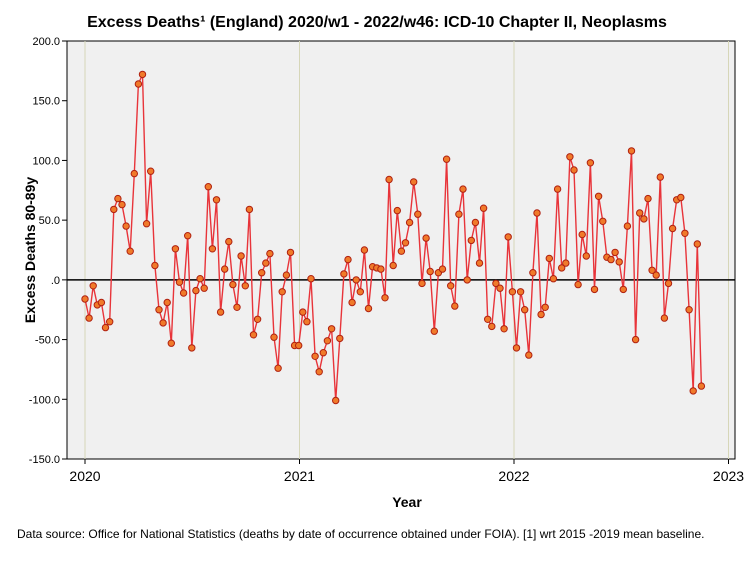 Image resolution: width=754 pixels, height=564 pixels. What do you see at coordinates (513, 476) in the screenshot?
I see `x-tick-label: 2022` at bounding box center [513, 476].